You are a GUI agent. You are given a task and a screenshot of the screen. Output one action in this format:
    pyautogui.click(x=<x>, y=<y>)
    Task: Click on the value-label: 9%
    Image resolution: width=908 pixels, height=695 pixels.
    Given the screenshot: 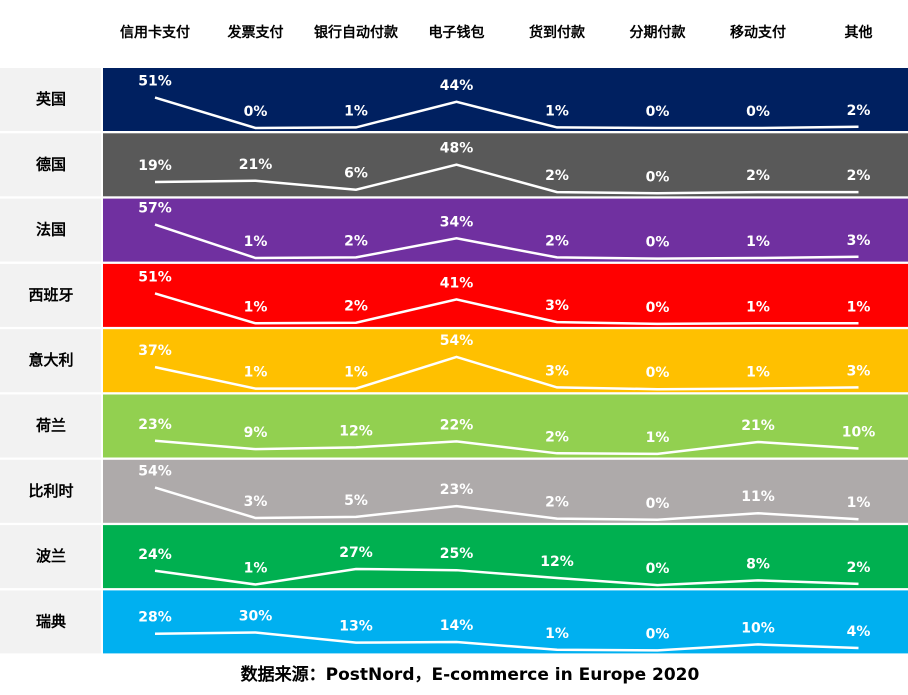 What is the action you would take?
    pyautogui.click(x=256, y=433)
    